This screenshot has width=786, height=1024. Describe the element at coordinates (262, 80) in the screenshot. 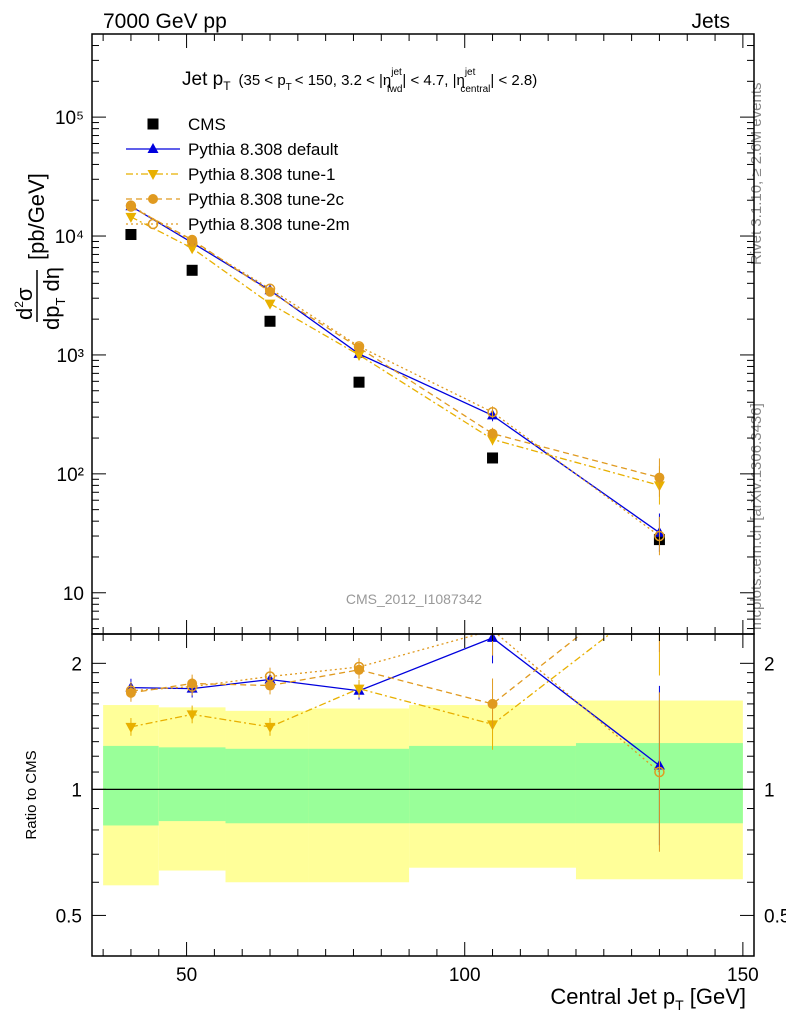

I see `title-cuts-prefix: (35 < p` at that location.